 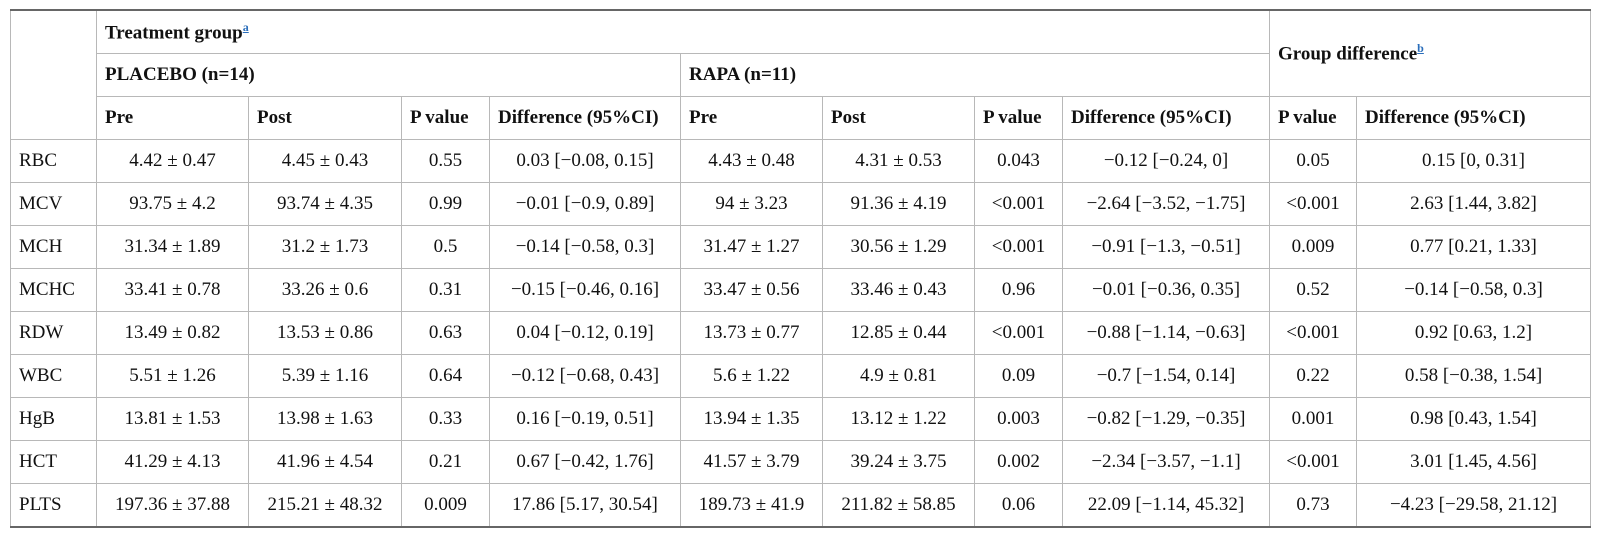 What do you see at coordinates (1473, 333) in the screenshot?
I see `table-cell: 0.92 [0.63, 1.2]` at bounding box center [1473, 333].